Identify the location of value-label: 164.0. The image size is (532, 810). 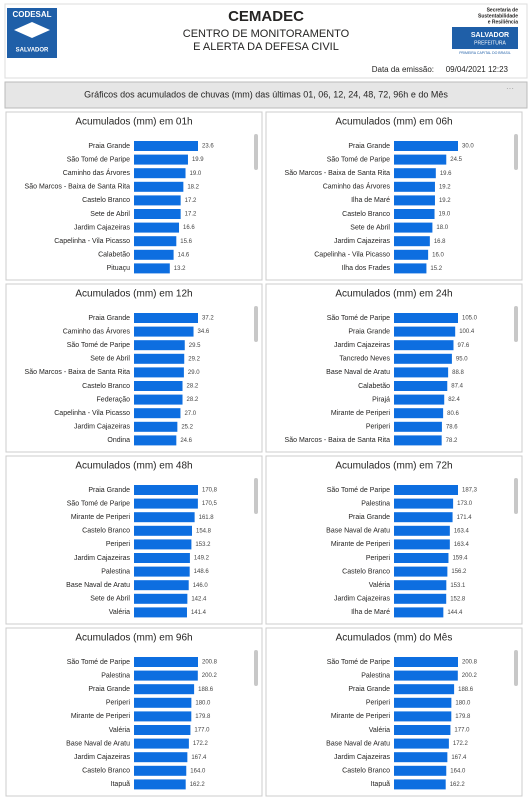
(458, 771).